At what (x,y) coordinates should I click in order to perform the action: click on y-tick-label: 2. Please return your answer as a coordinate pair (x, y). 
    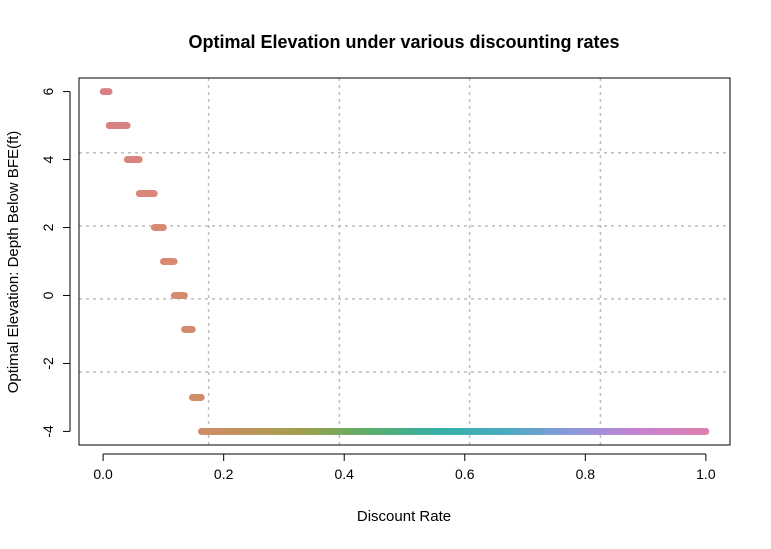
    Looking at the image, I should click on (48, 227).